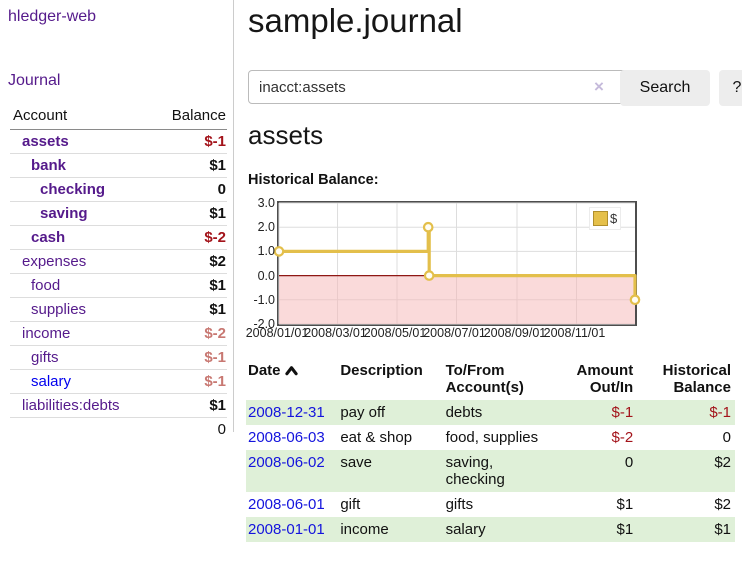  What do you see at coordinates (313, 180) in the screenshot?
I see `chart-title: Historical Balance:` at bounding box center [313, 180].